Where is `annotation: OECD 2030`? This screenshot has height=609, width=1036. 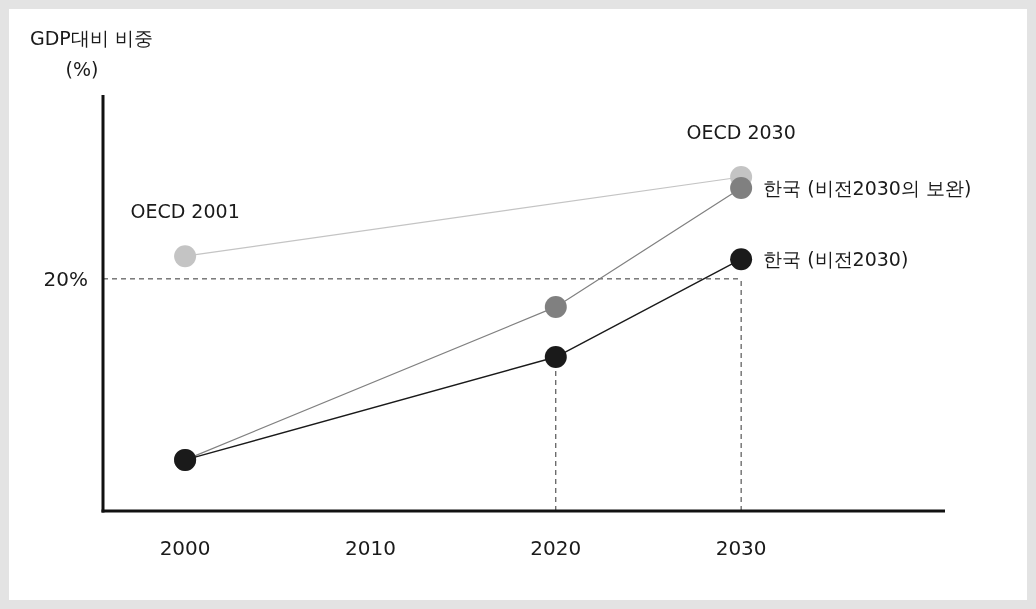
annotation: OECD 2030 is located at coordinates (741, 132).